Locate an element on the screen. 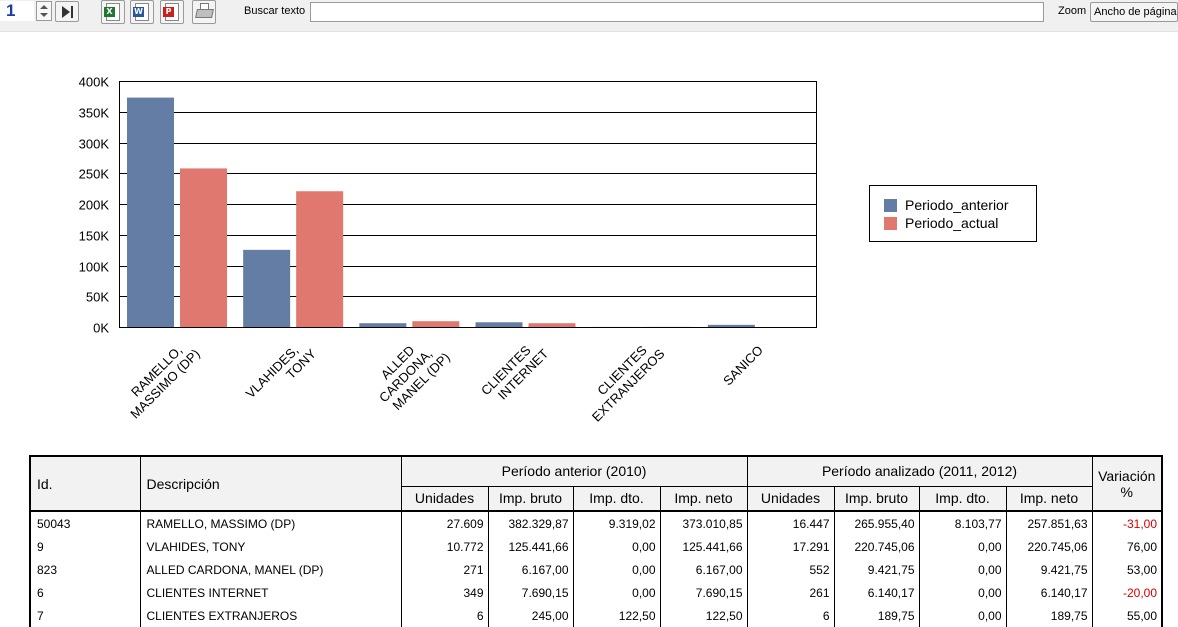 This screenshot has height=627, width=1178. col-group-periodo-anterior: Período anterior (2010) is located at coordinates (574, 471).